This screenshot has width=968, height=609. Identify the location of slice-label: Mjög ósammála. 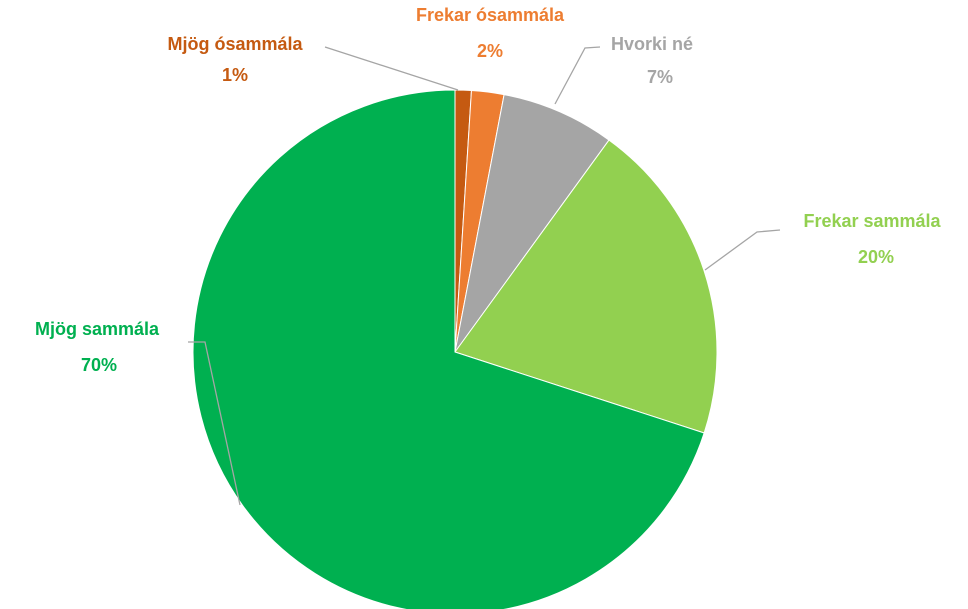
(235, 44).